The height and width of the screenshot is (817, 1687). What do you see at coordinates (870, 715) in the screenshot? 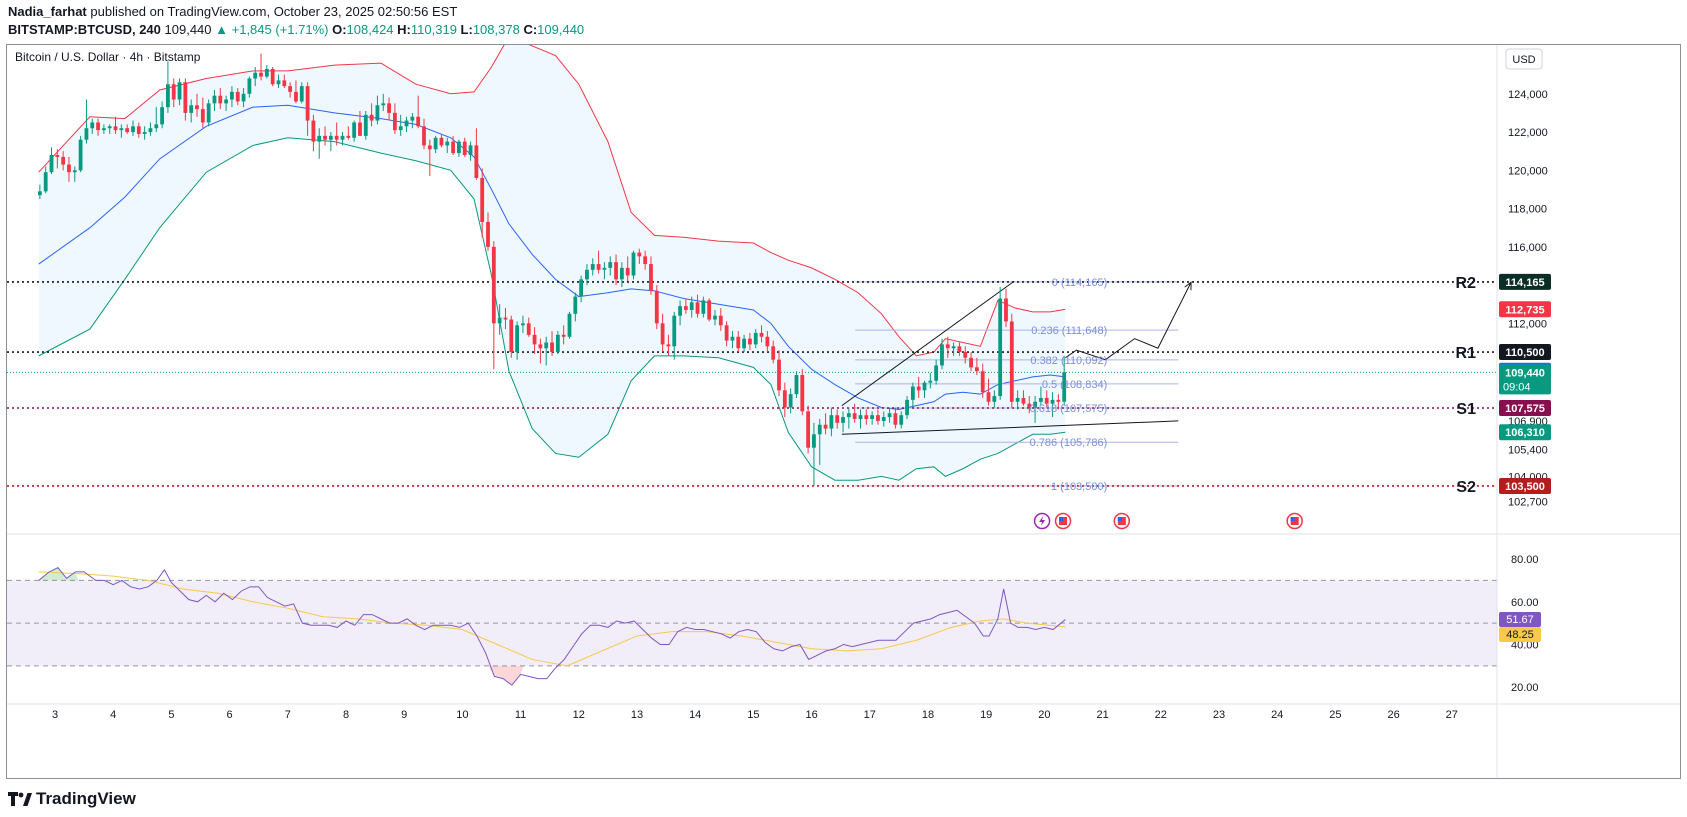
I see `x-tick-label: 17` at bounding box center [870, 715].